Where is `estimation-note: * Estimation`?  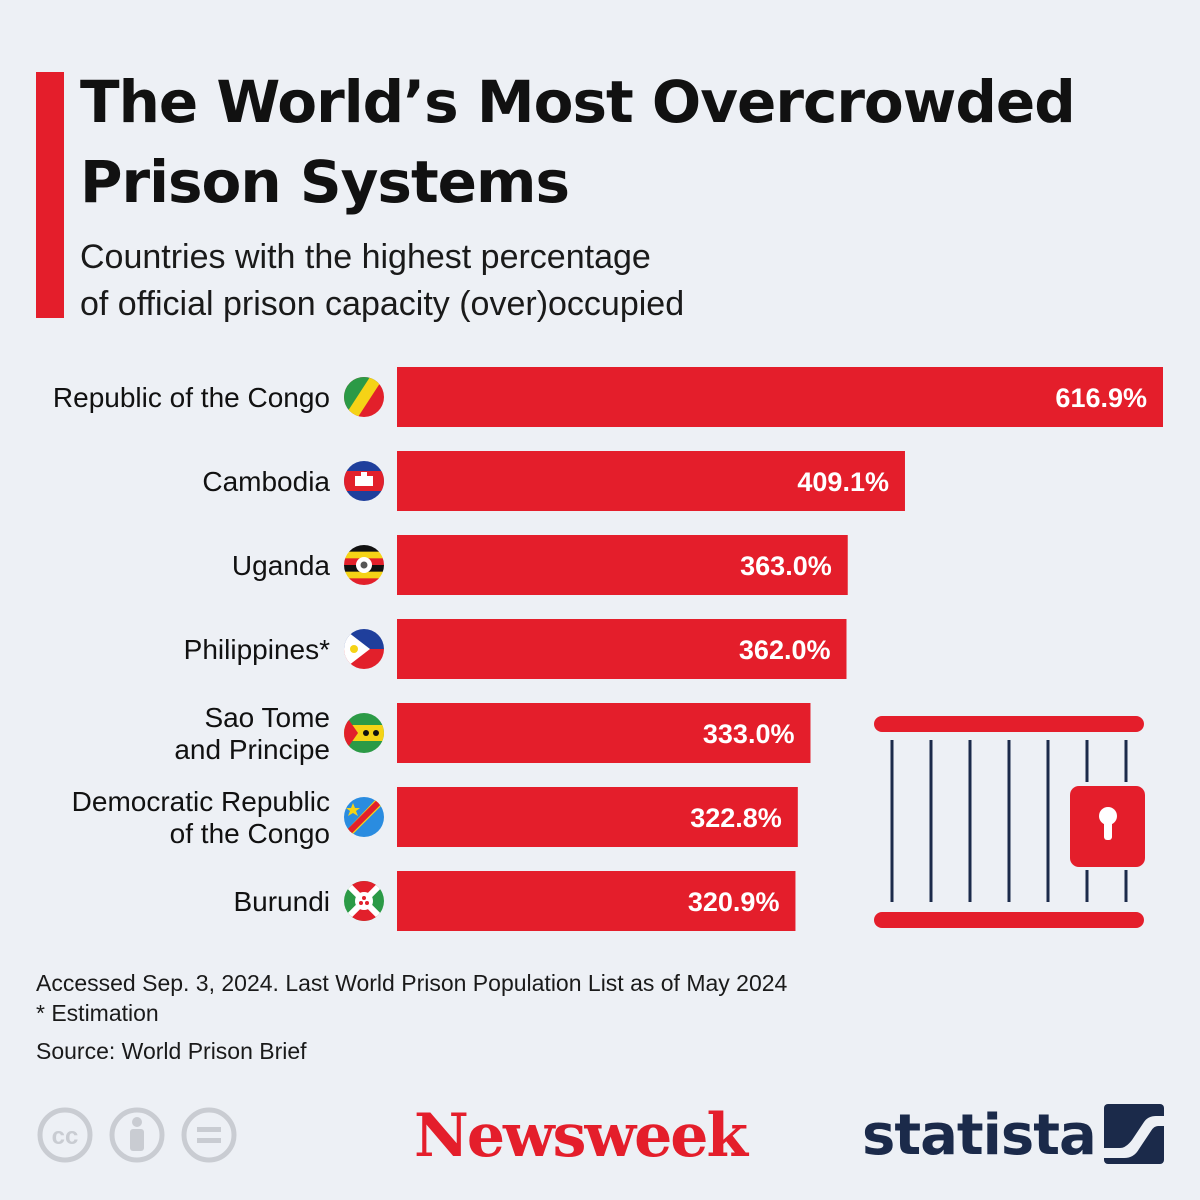
estimation-note: * Estimation is located at coordinates (97, 1013).